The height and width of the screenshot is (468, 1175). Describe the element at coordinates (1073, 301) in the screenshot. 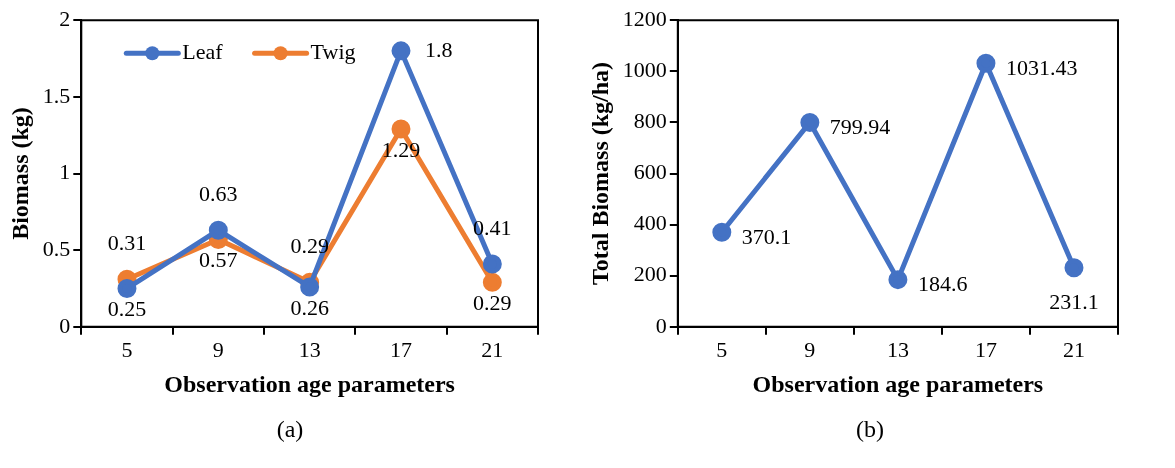

I see `data-label: 231.1` at that location.